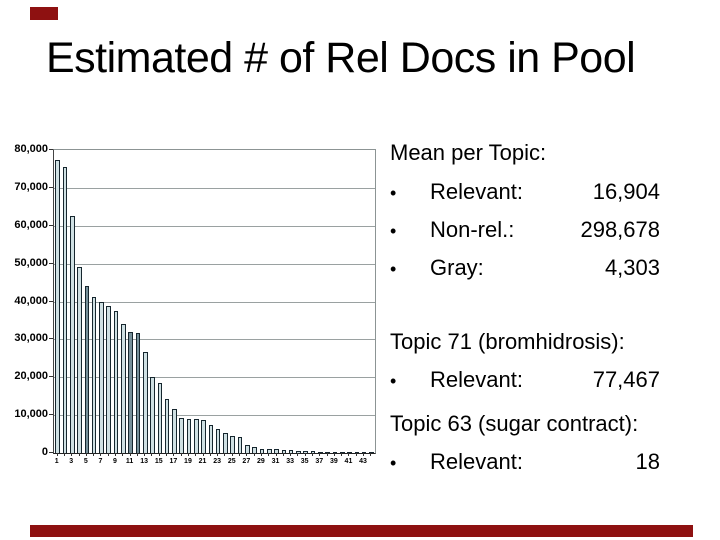 The height and width of the screenshot is (540, 720). Describe the element at coordinates (173, 461) in the screenshot. I see `x-axis-label: 17` at that location.